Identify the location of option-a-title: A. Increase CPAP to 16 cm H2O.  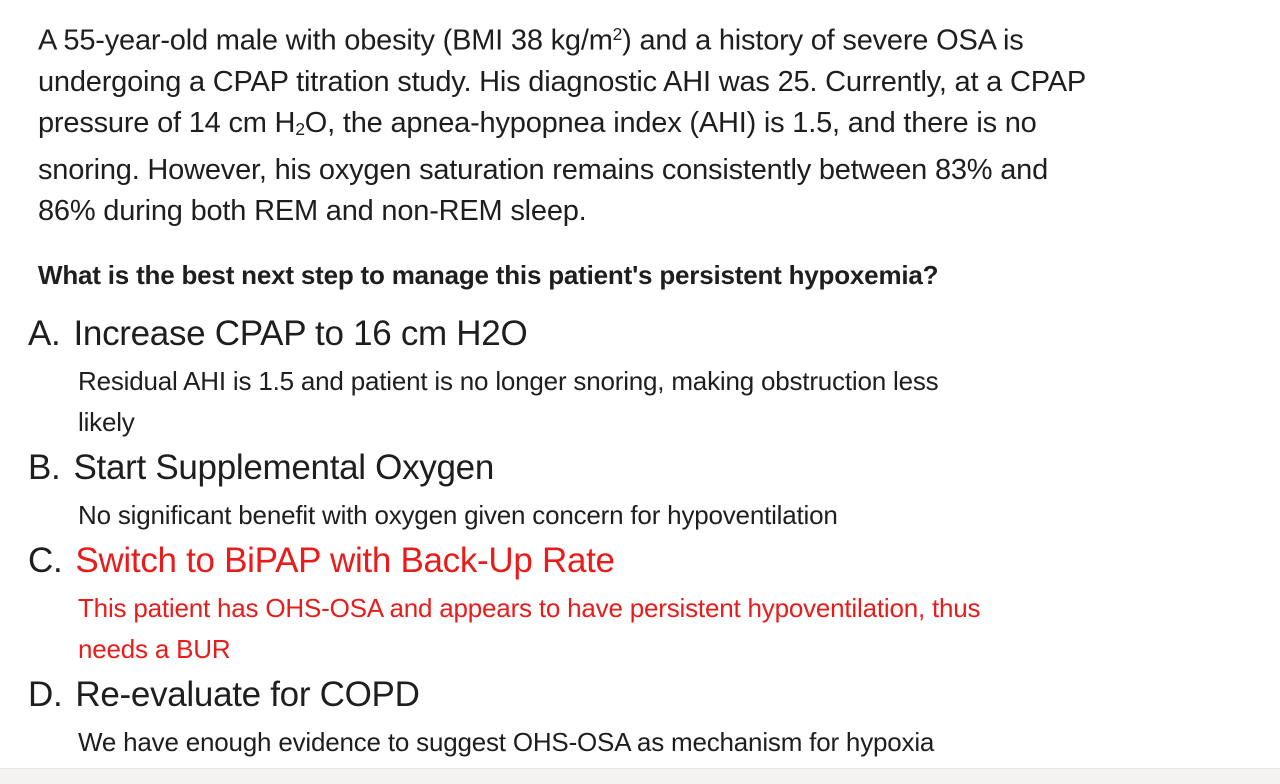
(644, 333).